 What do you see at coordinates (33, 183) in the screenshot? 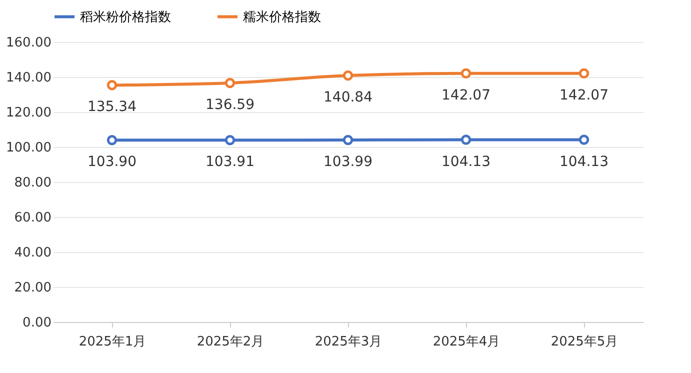
I see `y-tick-label: 80.00` at bounding box center [33, 183].